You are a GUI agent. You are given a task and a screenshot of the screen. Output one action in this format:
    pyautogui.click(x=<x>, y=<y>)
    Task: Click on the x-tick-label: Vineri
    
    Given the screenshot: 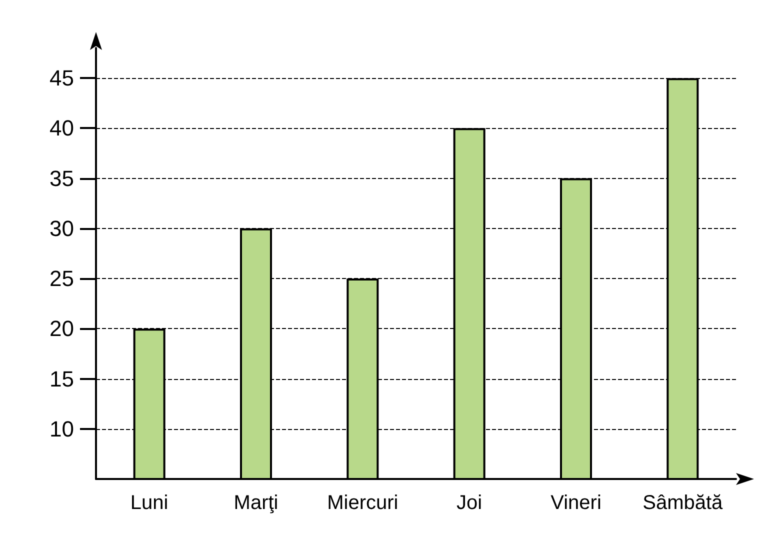 What is the action you would take?
    pyautogui.click(x=576, y=503)
    